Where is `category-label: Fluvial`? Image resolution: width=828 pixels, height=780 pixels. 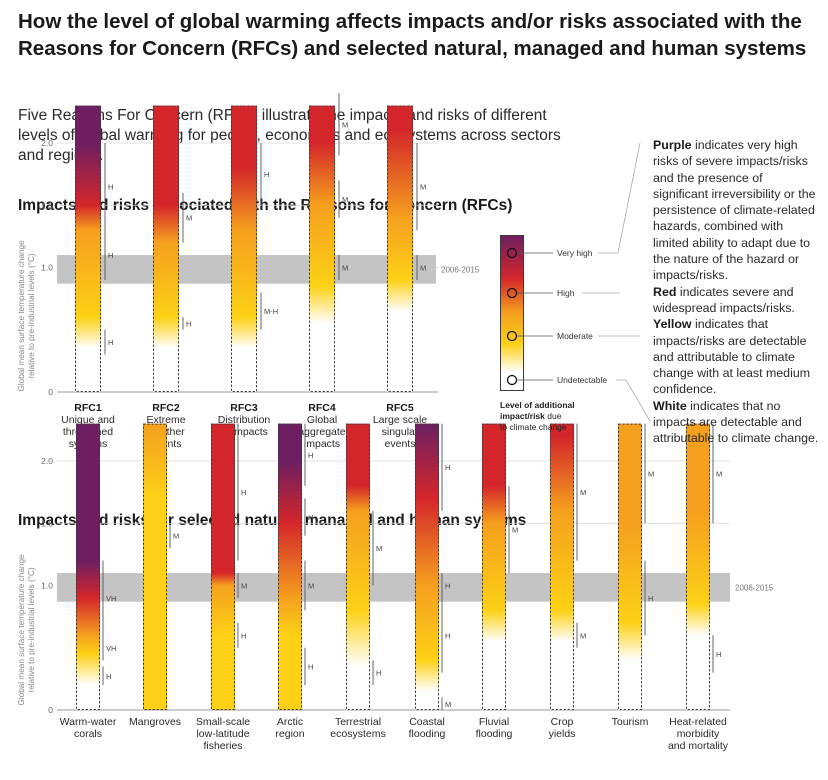 category-label: Fluvial is located at coordinates (494, 722).